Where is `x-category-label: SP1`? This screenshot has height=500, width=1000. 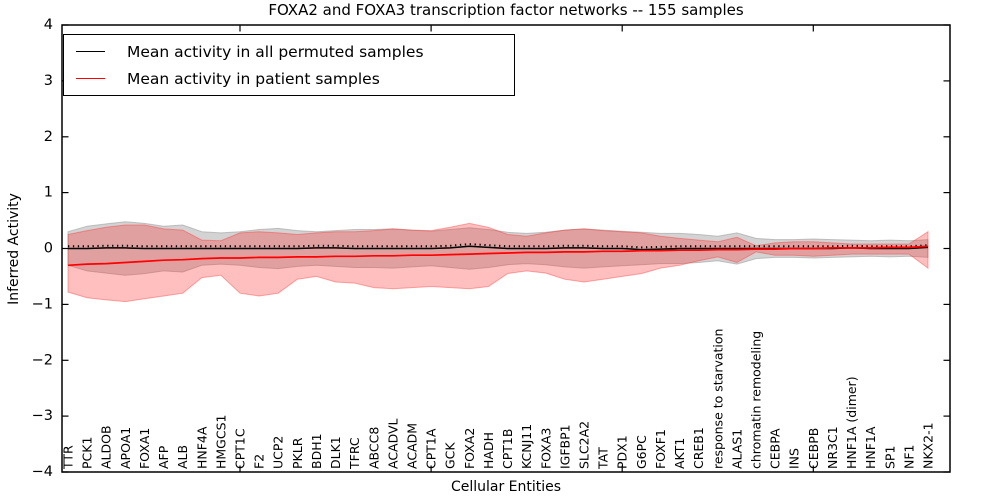 x-category-label: SP1 is located at coordinates (889, 457).